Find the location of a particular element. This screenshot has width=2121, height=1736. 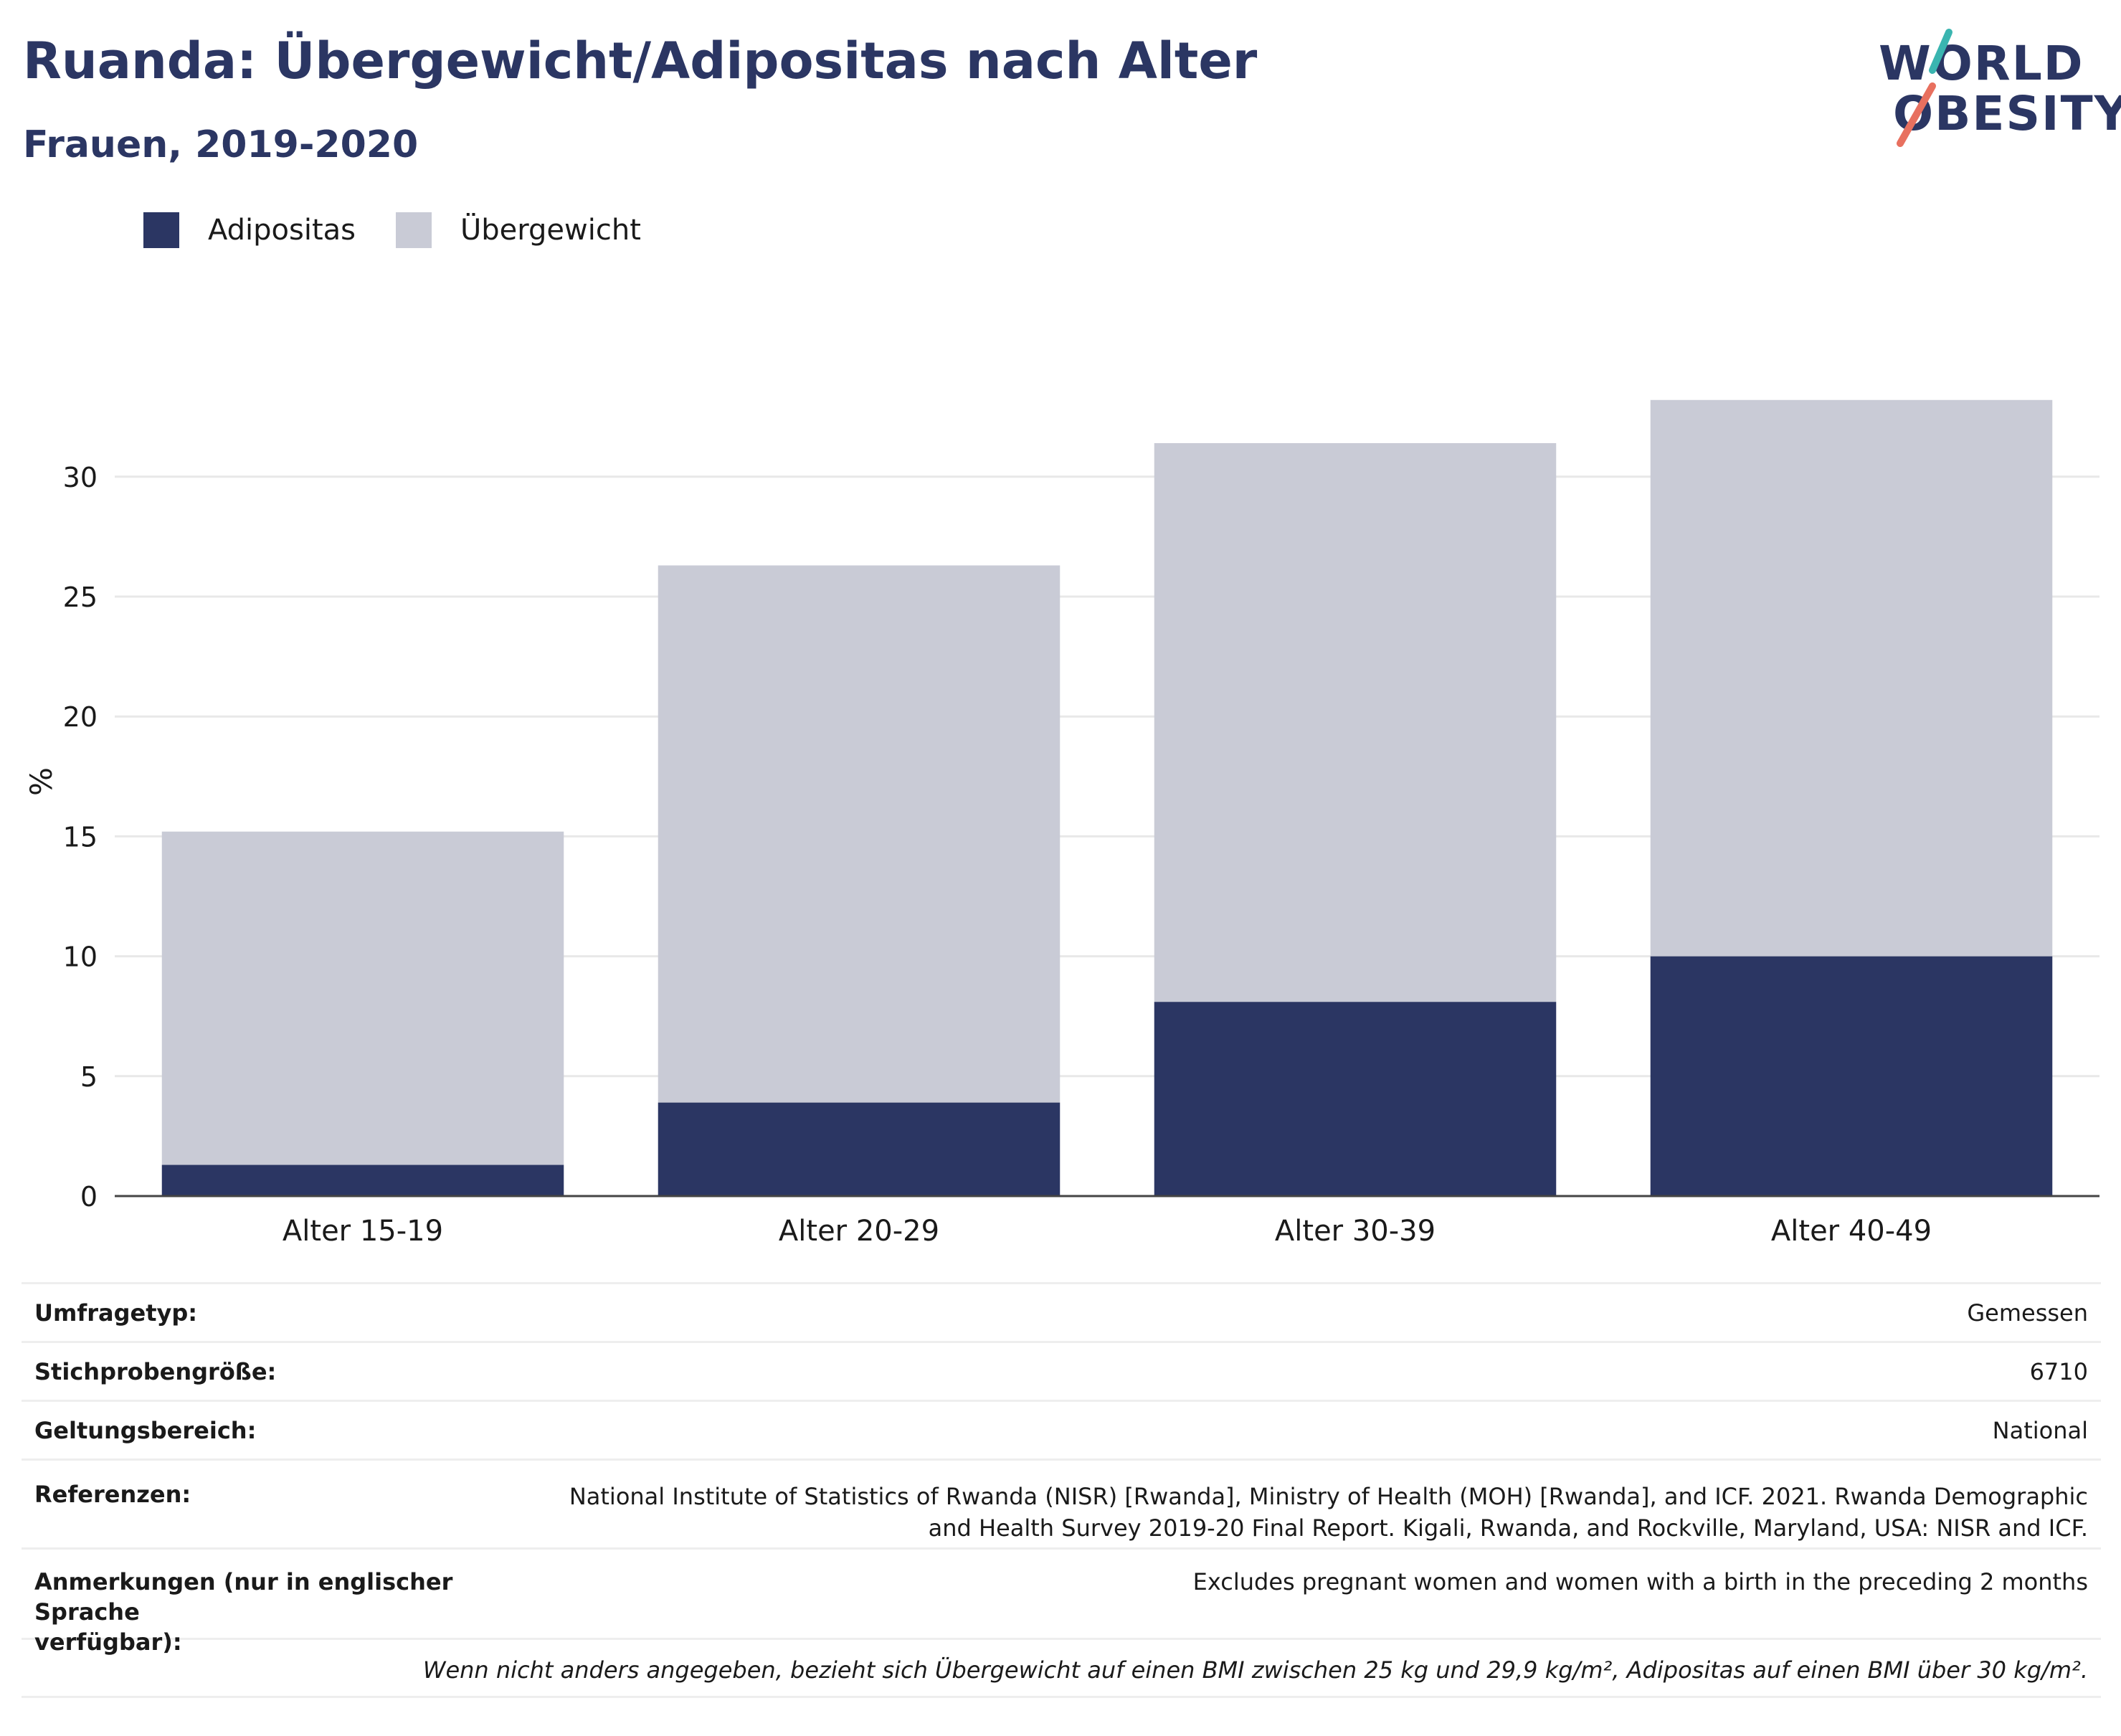

x-tick-label: Alter 40-49 is located at coordinates (1851, 1231).